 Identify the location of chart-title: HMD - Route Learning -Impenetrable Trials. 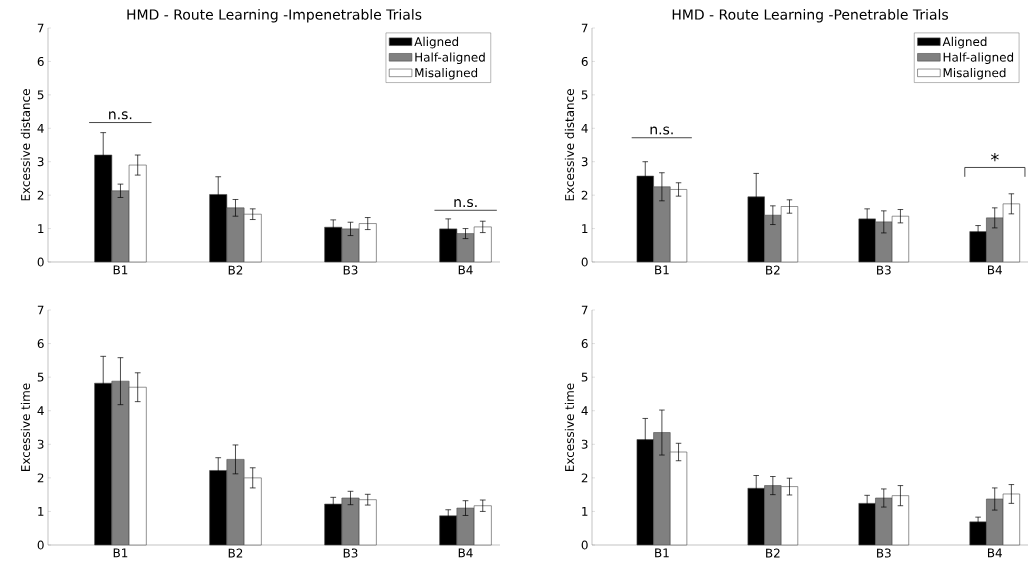
(274, 16).